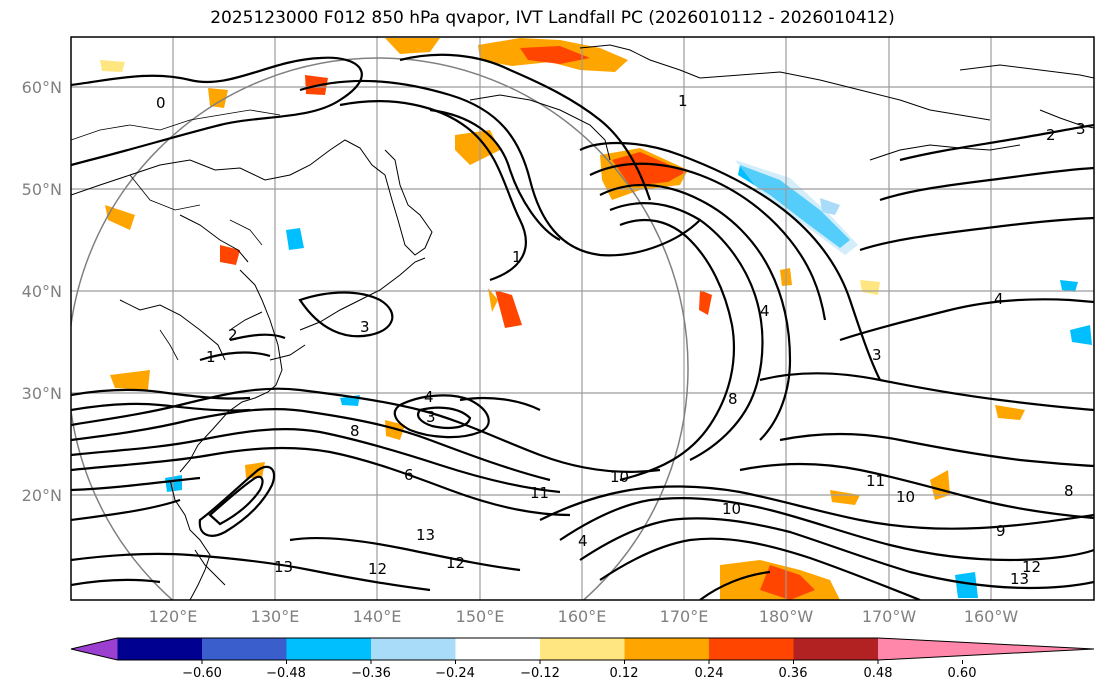  Describe the element at coordinates (684, 616) in the screenshot. I see `lon-label: 170°E` at that location.